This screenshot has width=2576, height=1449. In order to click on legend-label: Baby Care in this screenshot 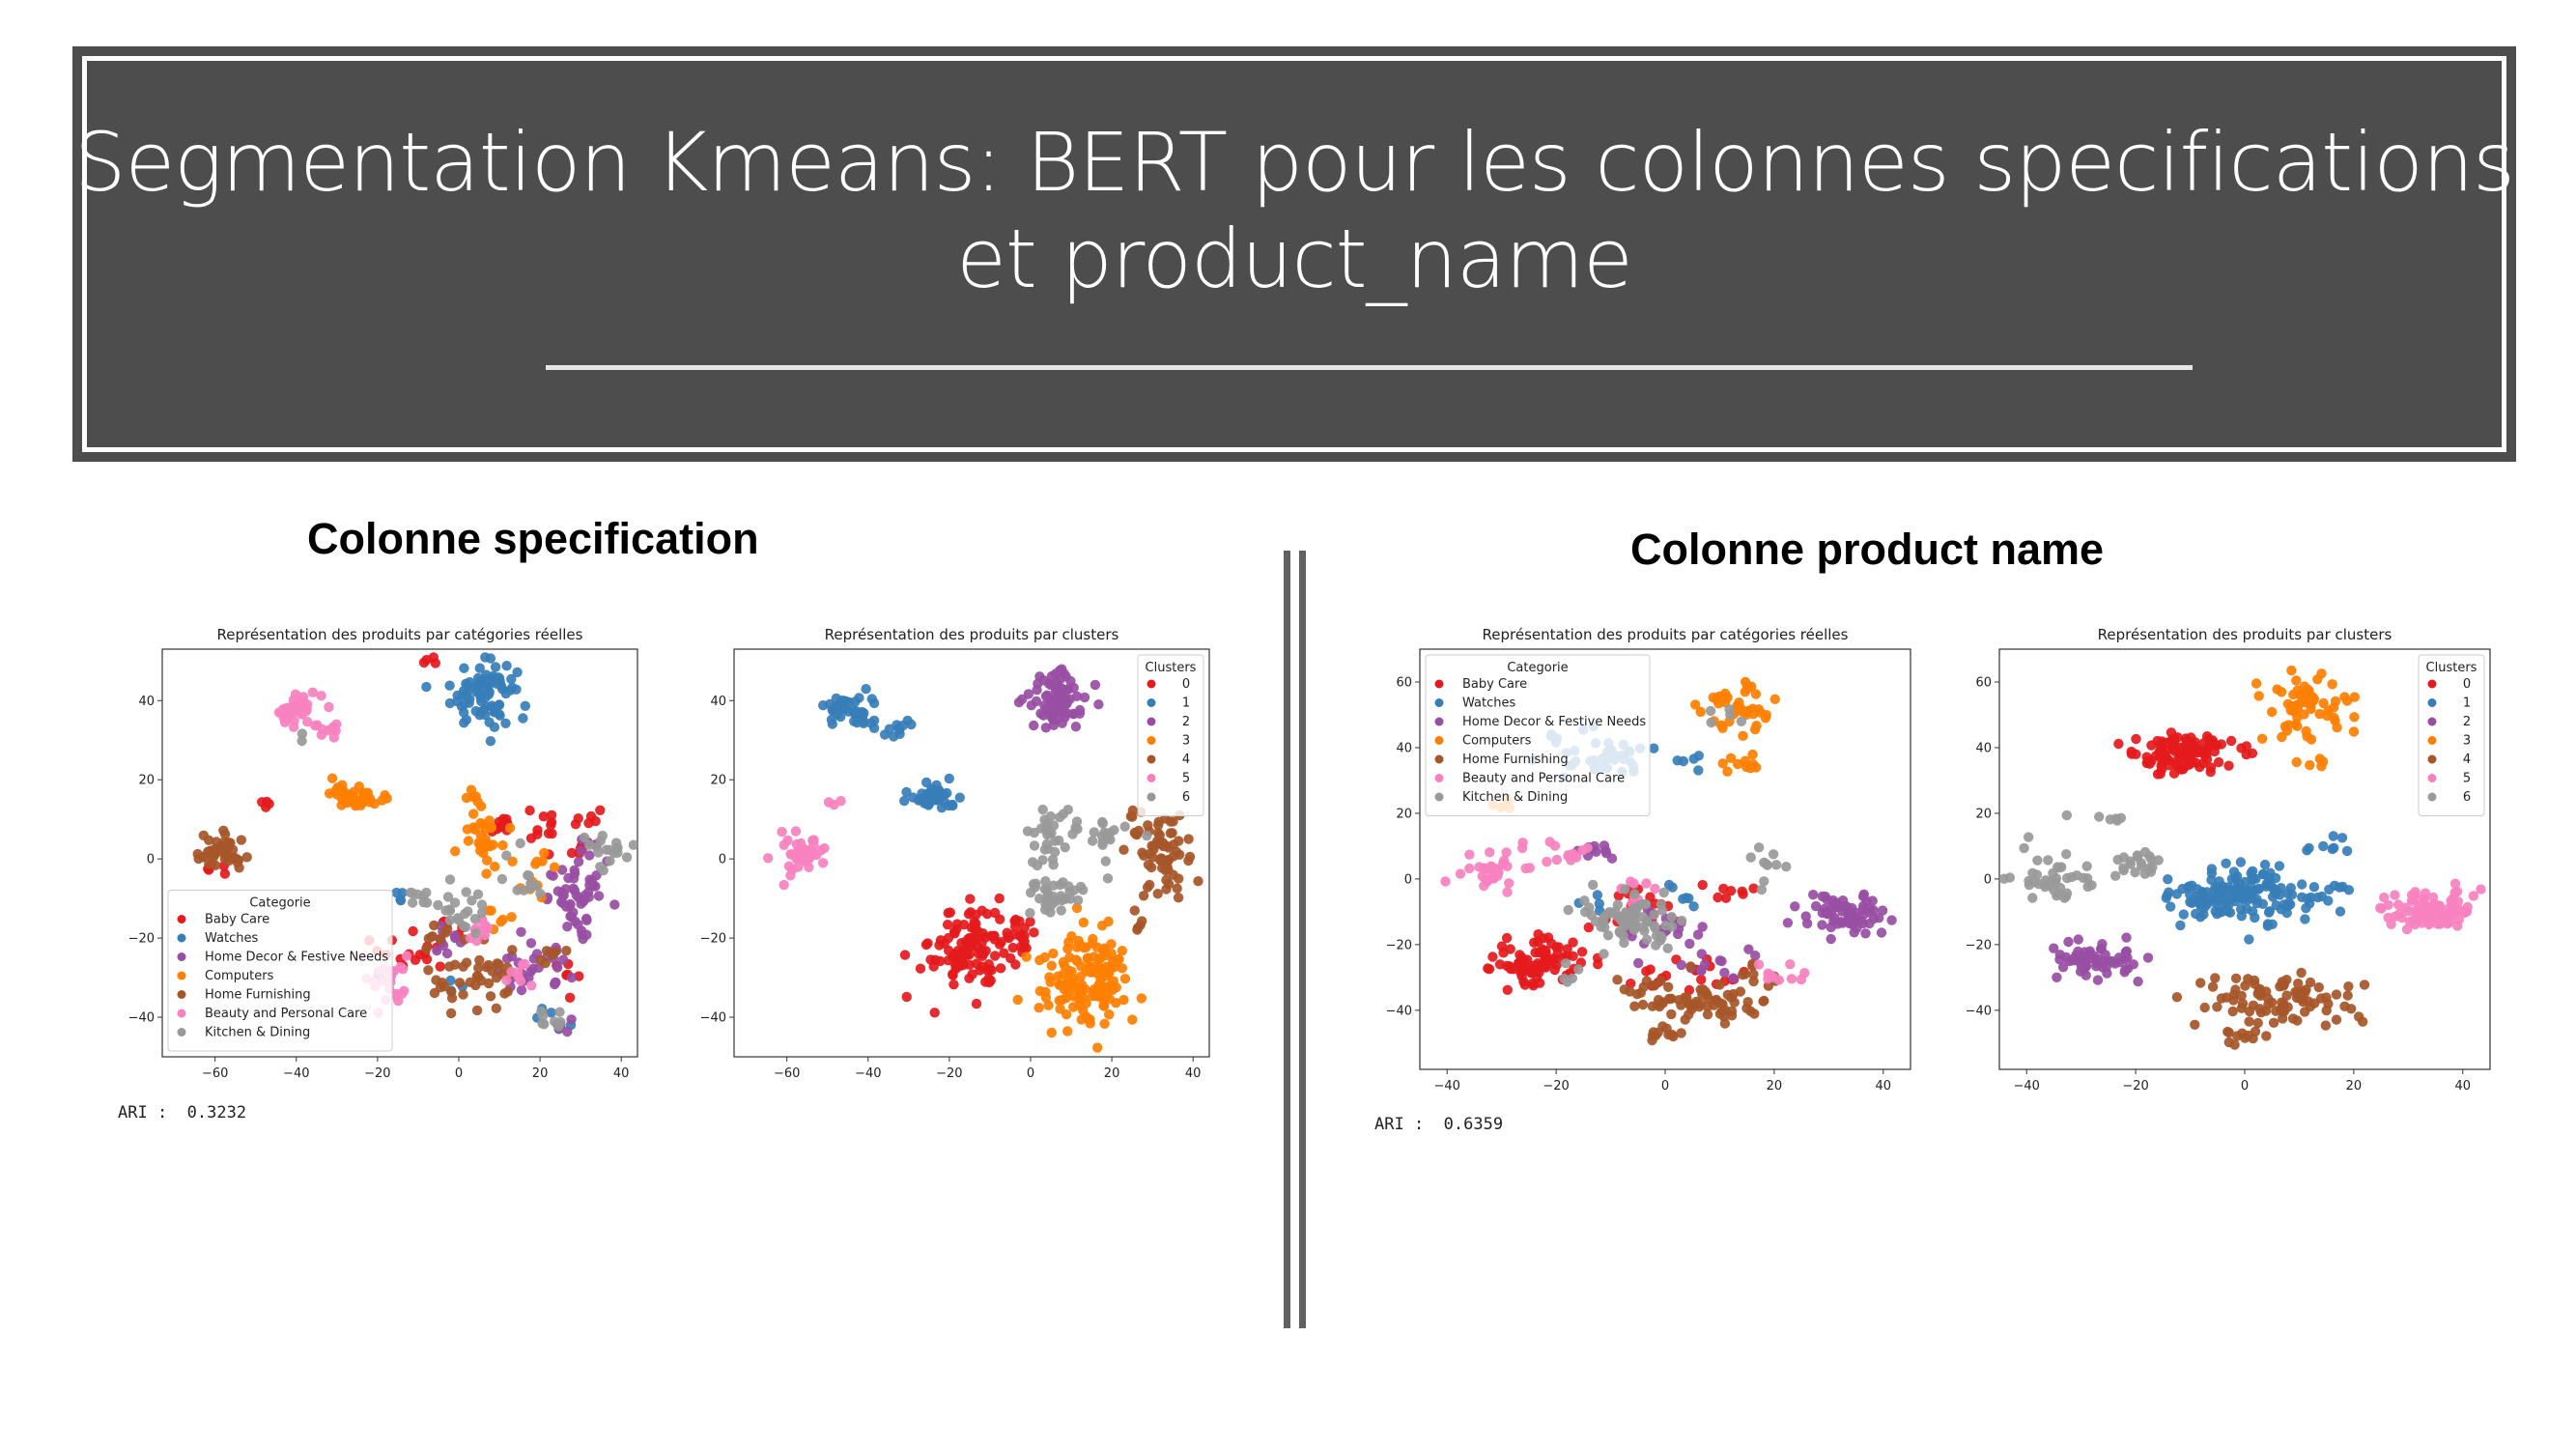, I will do `click(237, 920)`.